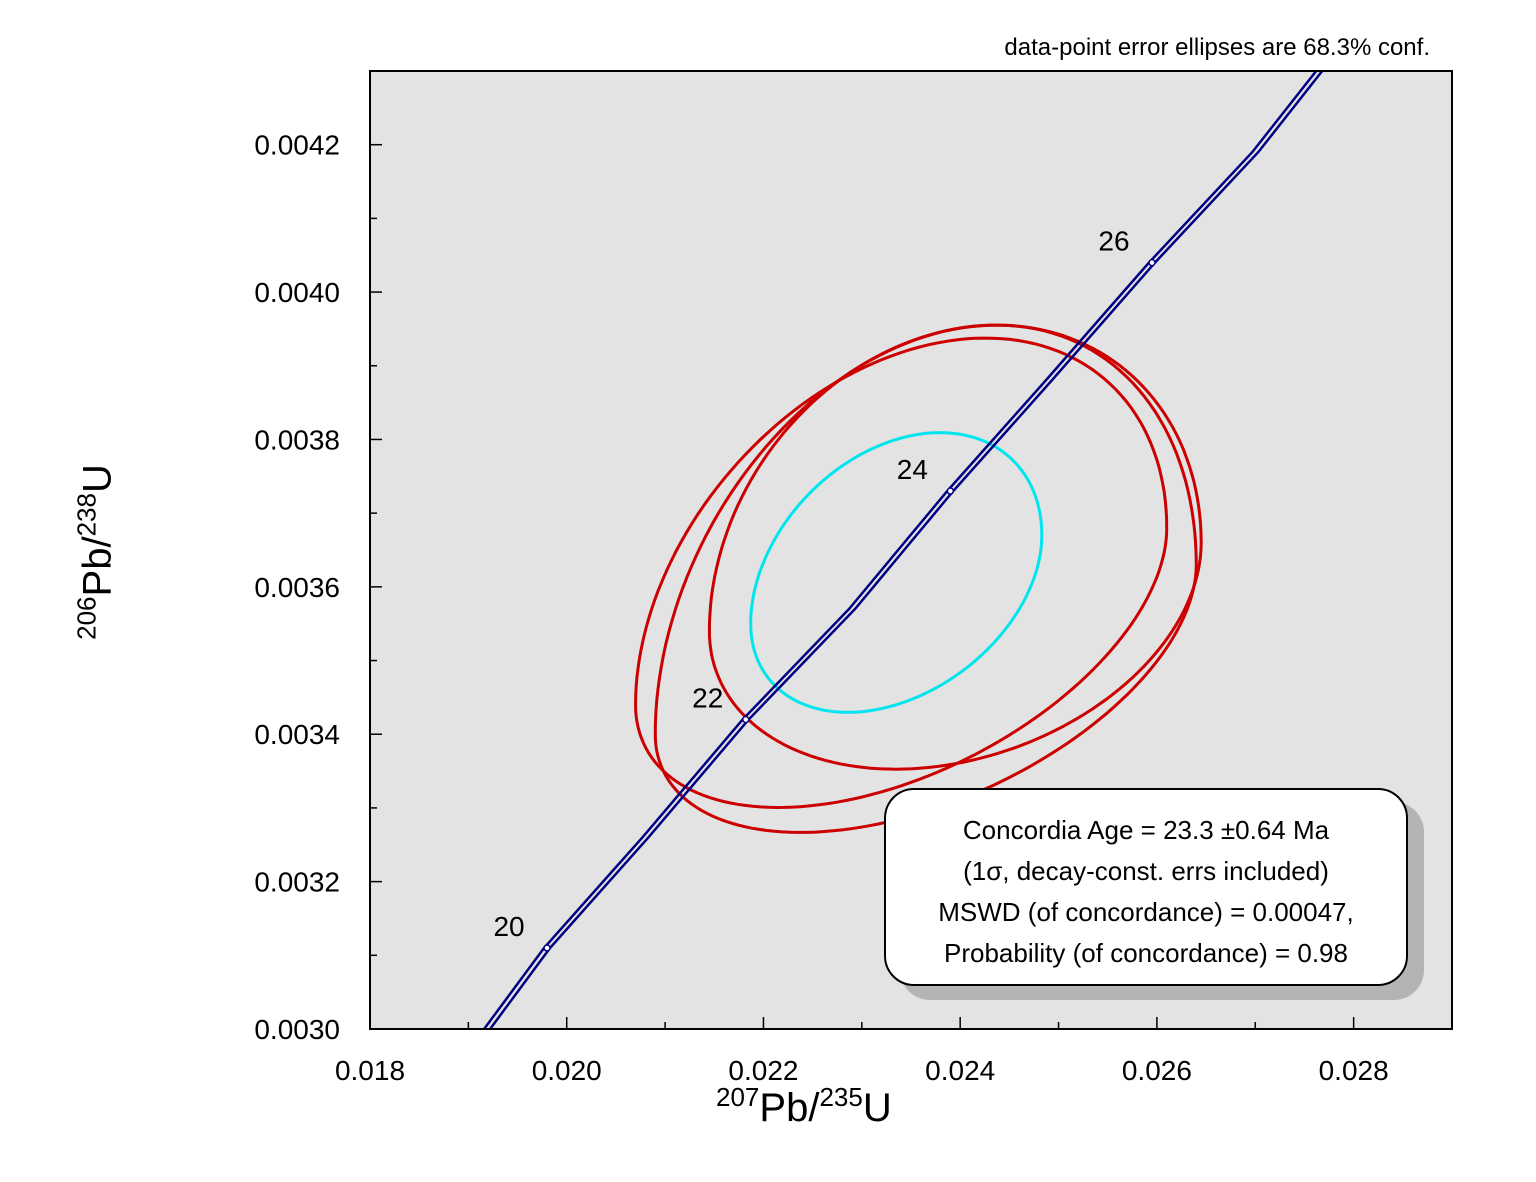  Describe the element at coordinates (97, 479) in the screenshot. I see `y-axis-title-main2: U` at that location.